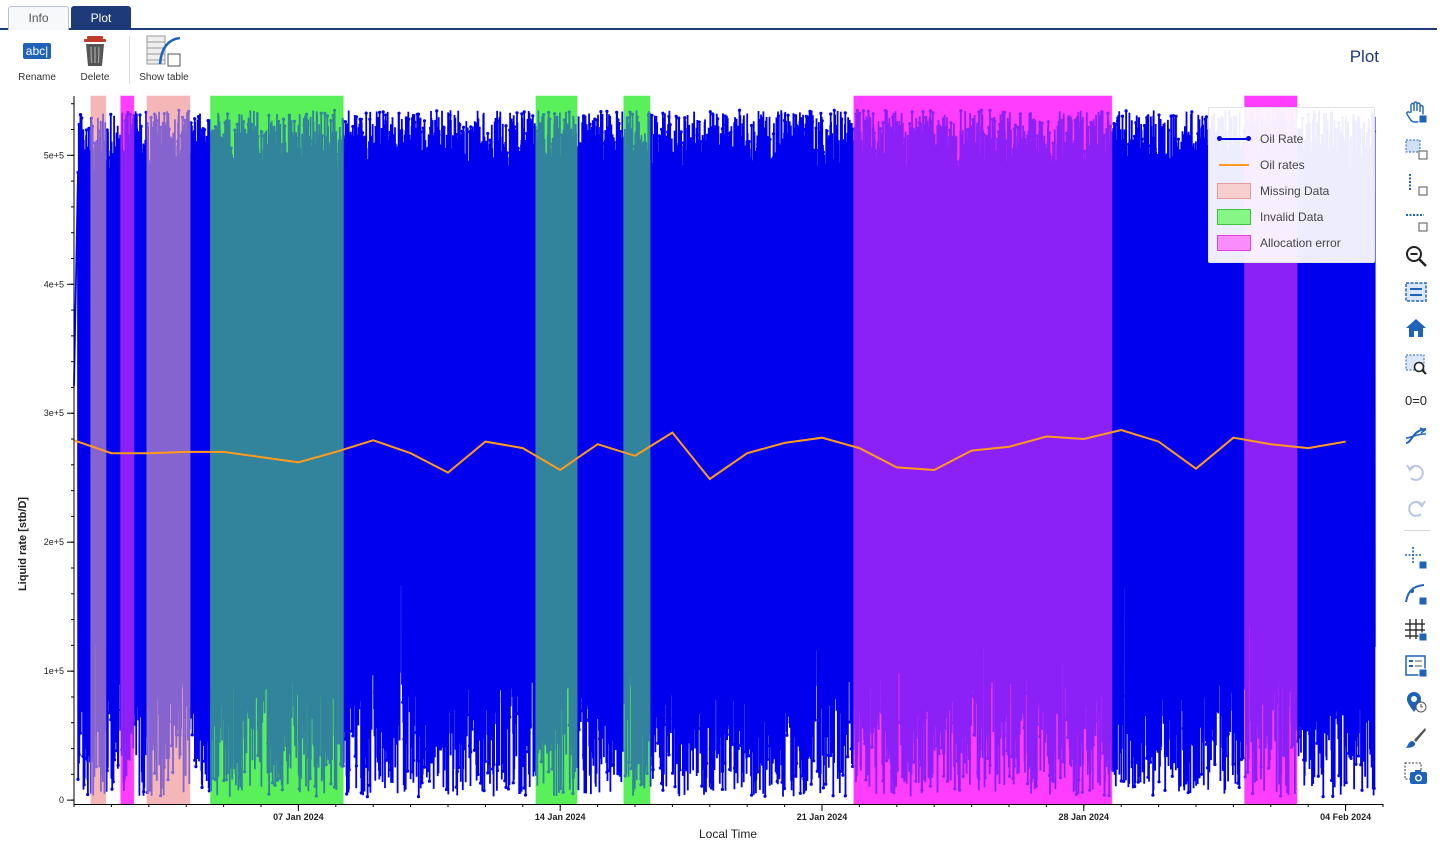  I want to click on rename-icon-text: abc|, so click(37, 51).